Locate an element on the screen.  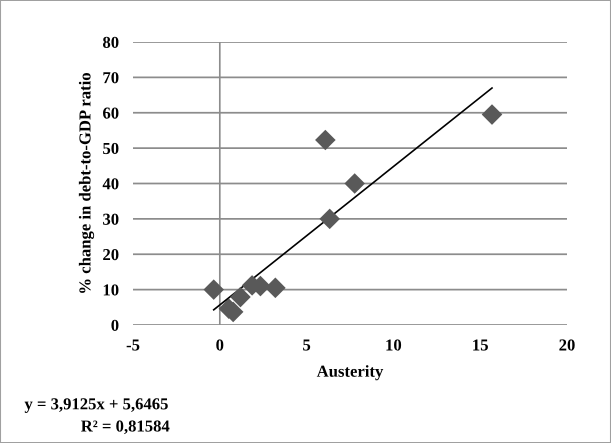
x-tick-label: 20 is located at coordinates (567, 345).